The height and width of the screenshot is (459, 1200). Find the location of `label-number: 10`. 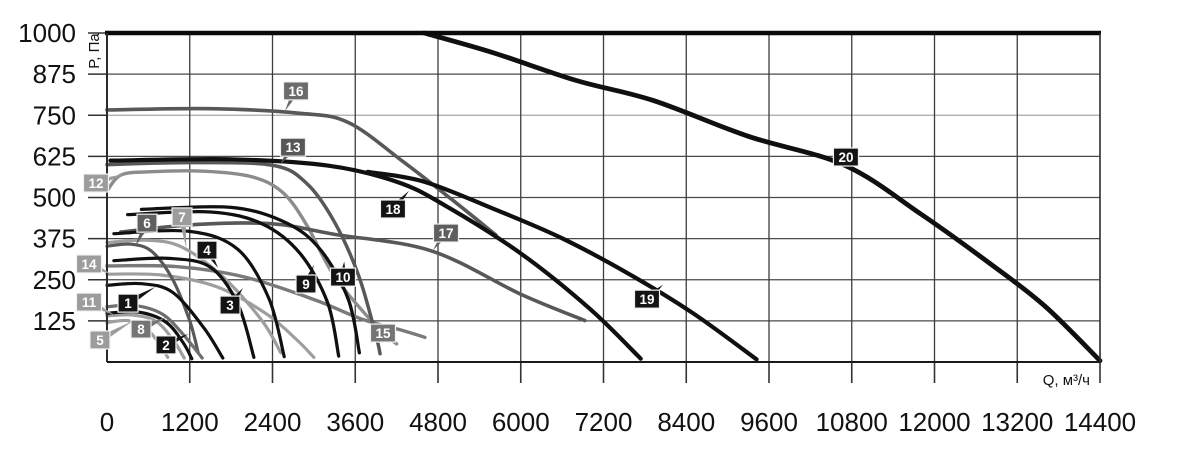

label-number: 10 is located at coordinates (342, 277).